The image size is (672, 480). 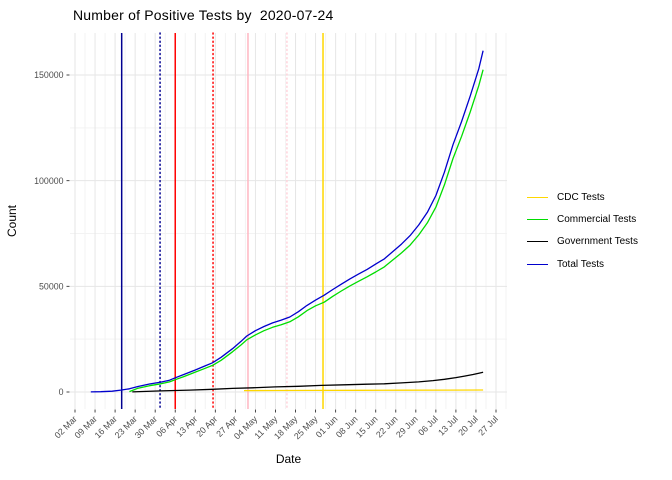 I want to click on legend-item-cdc-tests: CDC Tests, so click(x=582, y=197).